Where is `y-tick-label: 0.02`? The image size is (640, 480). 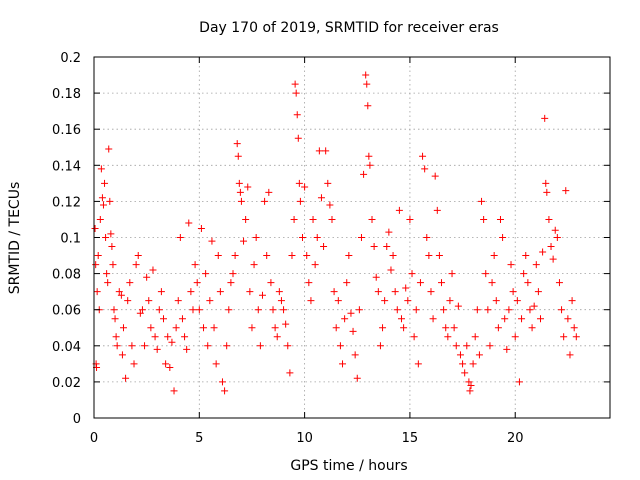 y-tick-label: 0.02 is located at coordinates (66, 383).